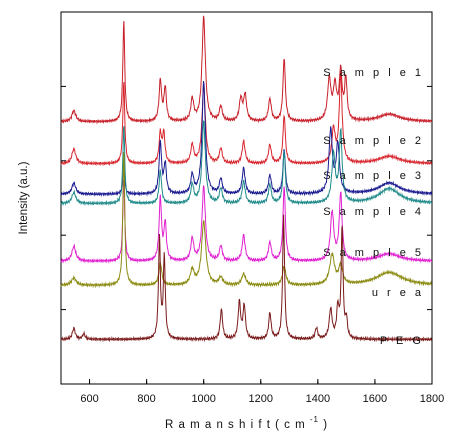 This screenshot has width=474, height=444. Describe the element at coordinates (24, 197) in the screenshot. I see `y-axis-label: Intensity (a.u.)` at that location.